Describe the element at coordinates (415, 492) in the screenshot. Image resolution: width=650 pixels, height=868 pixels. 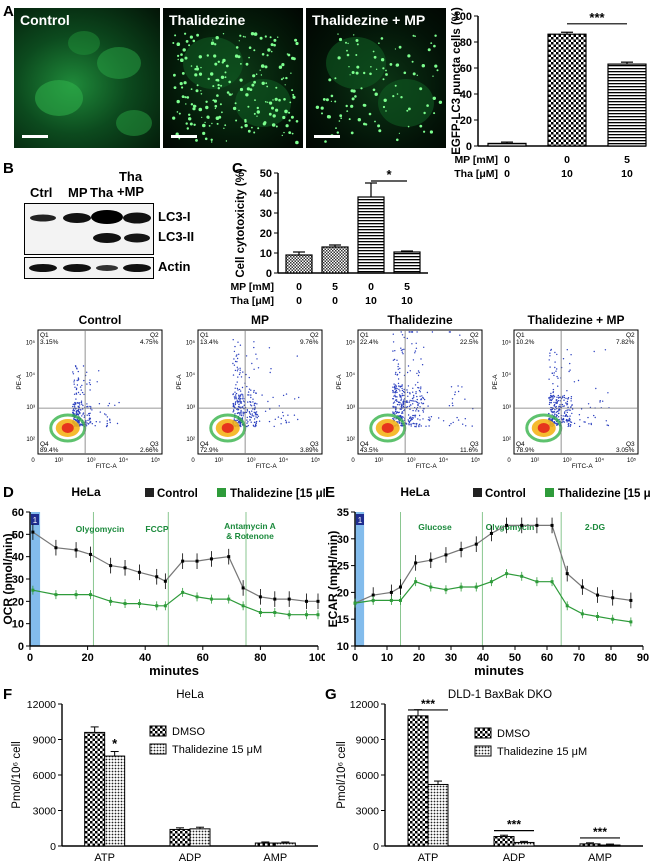
I see `chart-title: HeLa` at that location.